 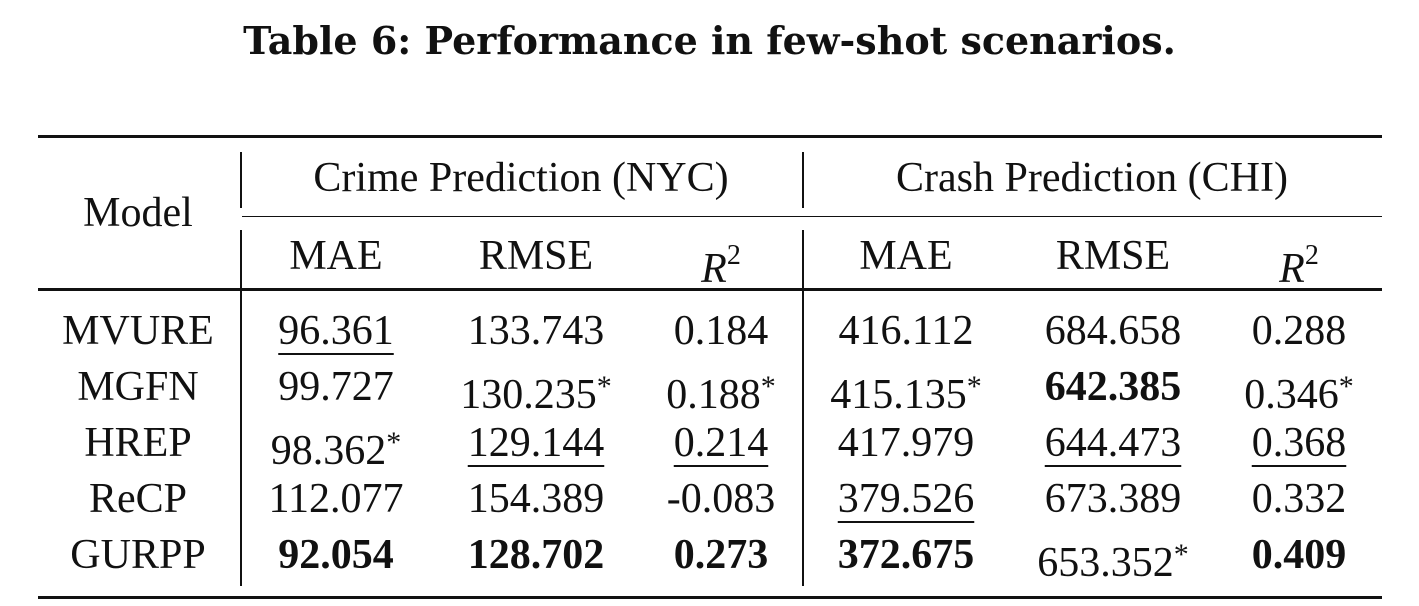 I want to click on table-cell: 112.077, so click(x=336, y=499).